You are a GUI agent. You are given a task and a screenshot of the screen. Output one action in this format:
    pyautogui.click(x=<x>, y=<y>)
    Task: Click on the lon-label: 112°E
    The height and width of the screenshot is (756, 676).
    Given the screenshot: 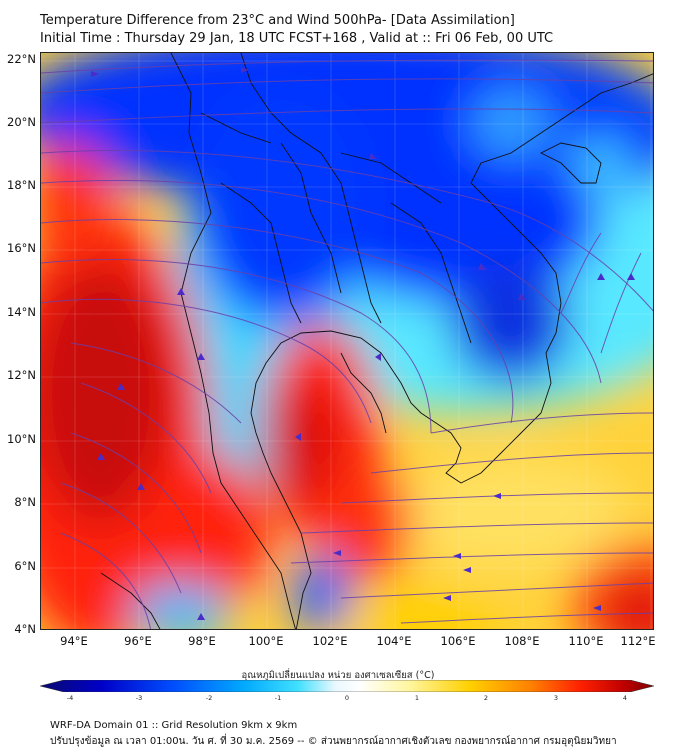 What is the action you would take?
    pyautogui.click(x=638, y=641)
    